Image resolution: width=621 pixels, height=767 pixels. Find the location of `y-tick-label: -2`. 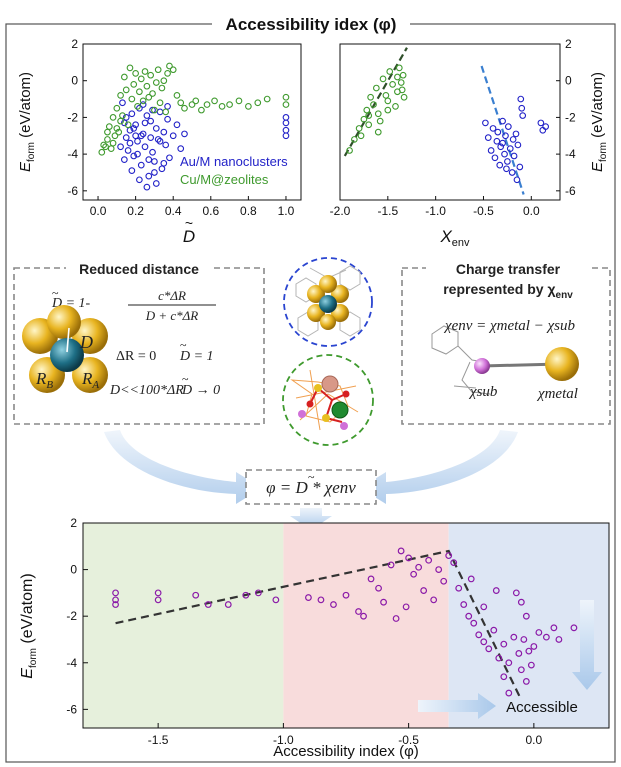

y-tick-label: -2 is located at coordinates (72, 117).